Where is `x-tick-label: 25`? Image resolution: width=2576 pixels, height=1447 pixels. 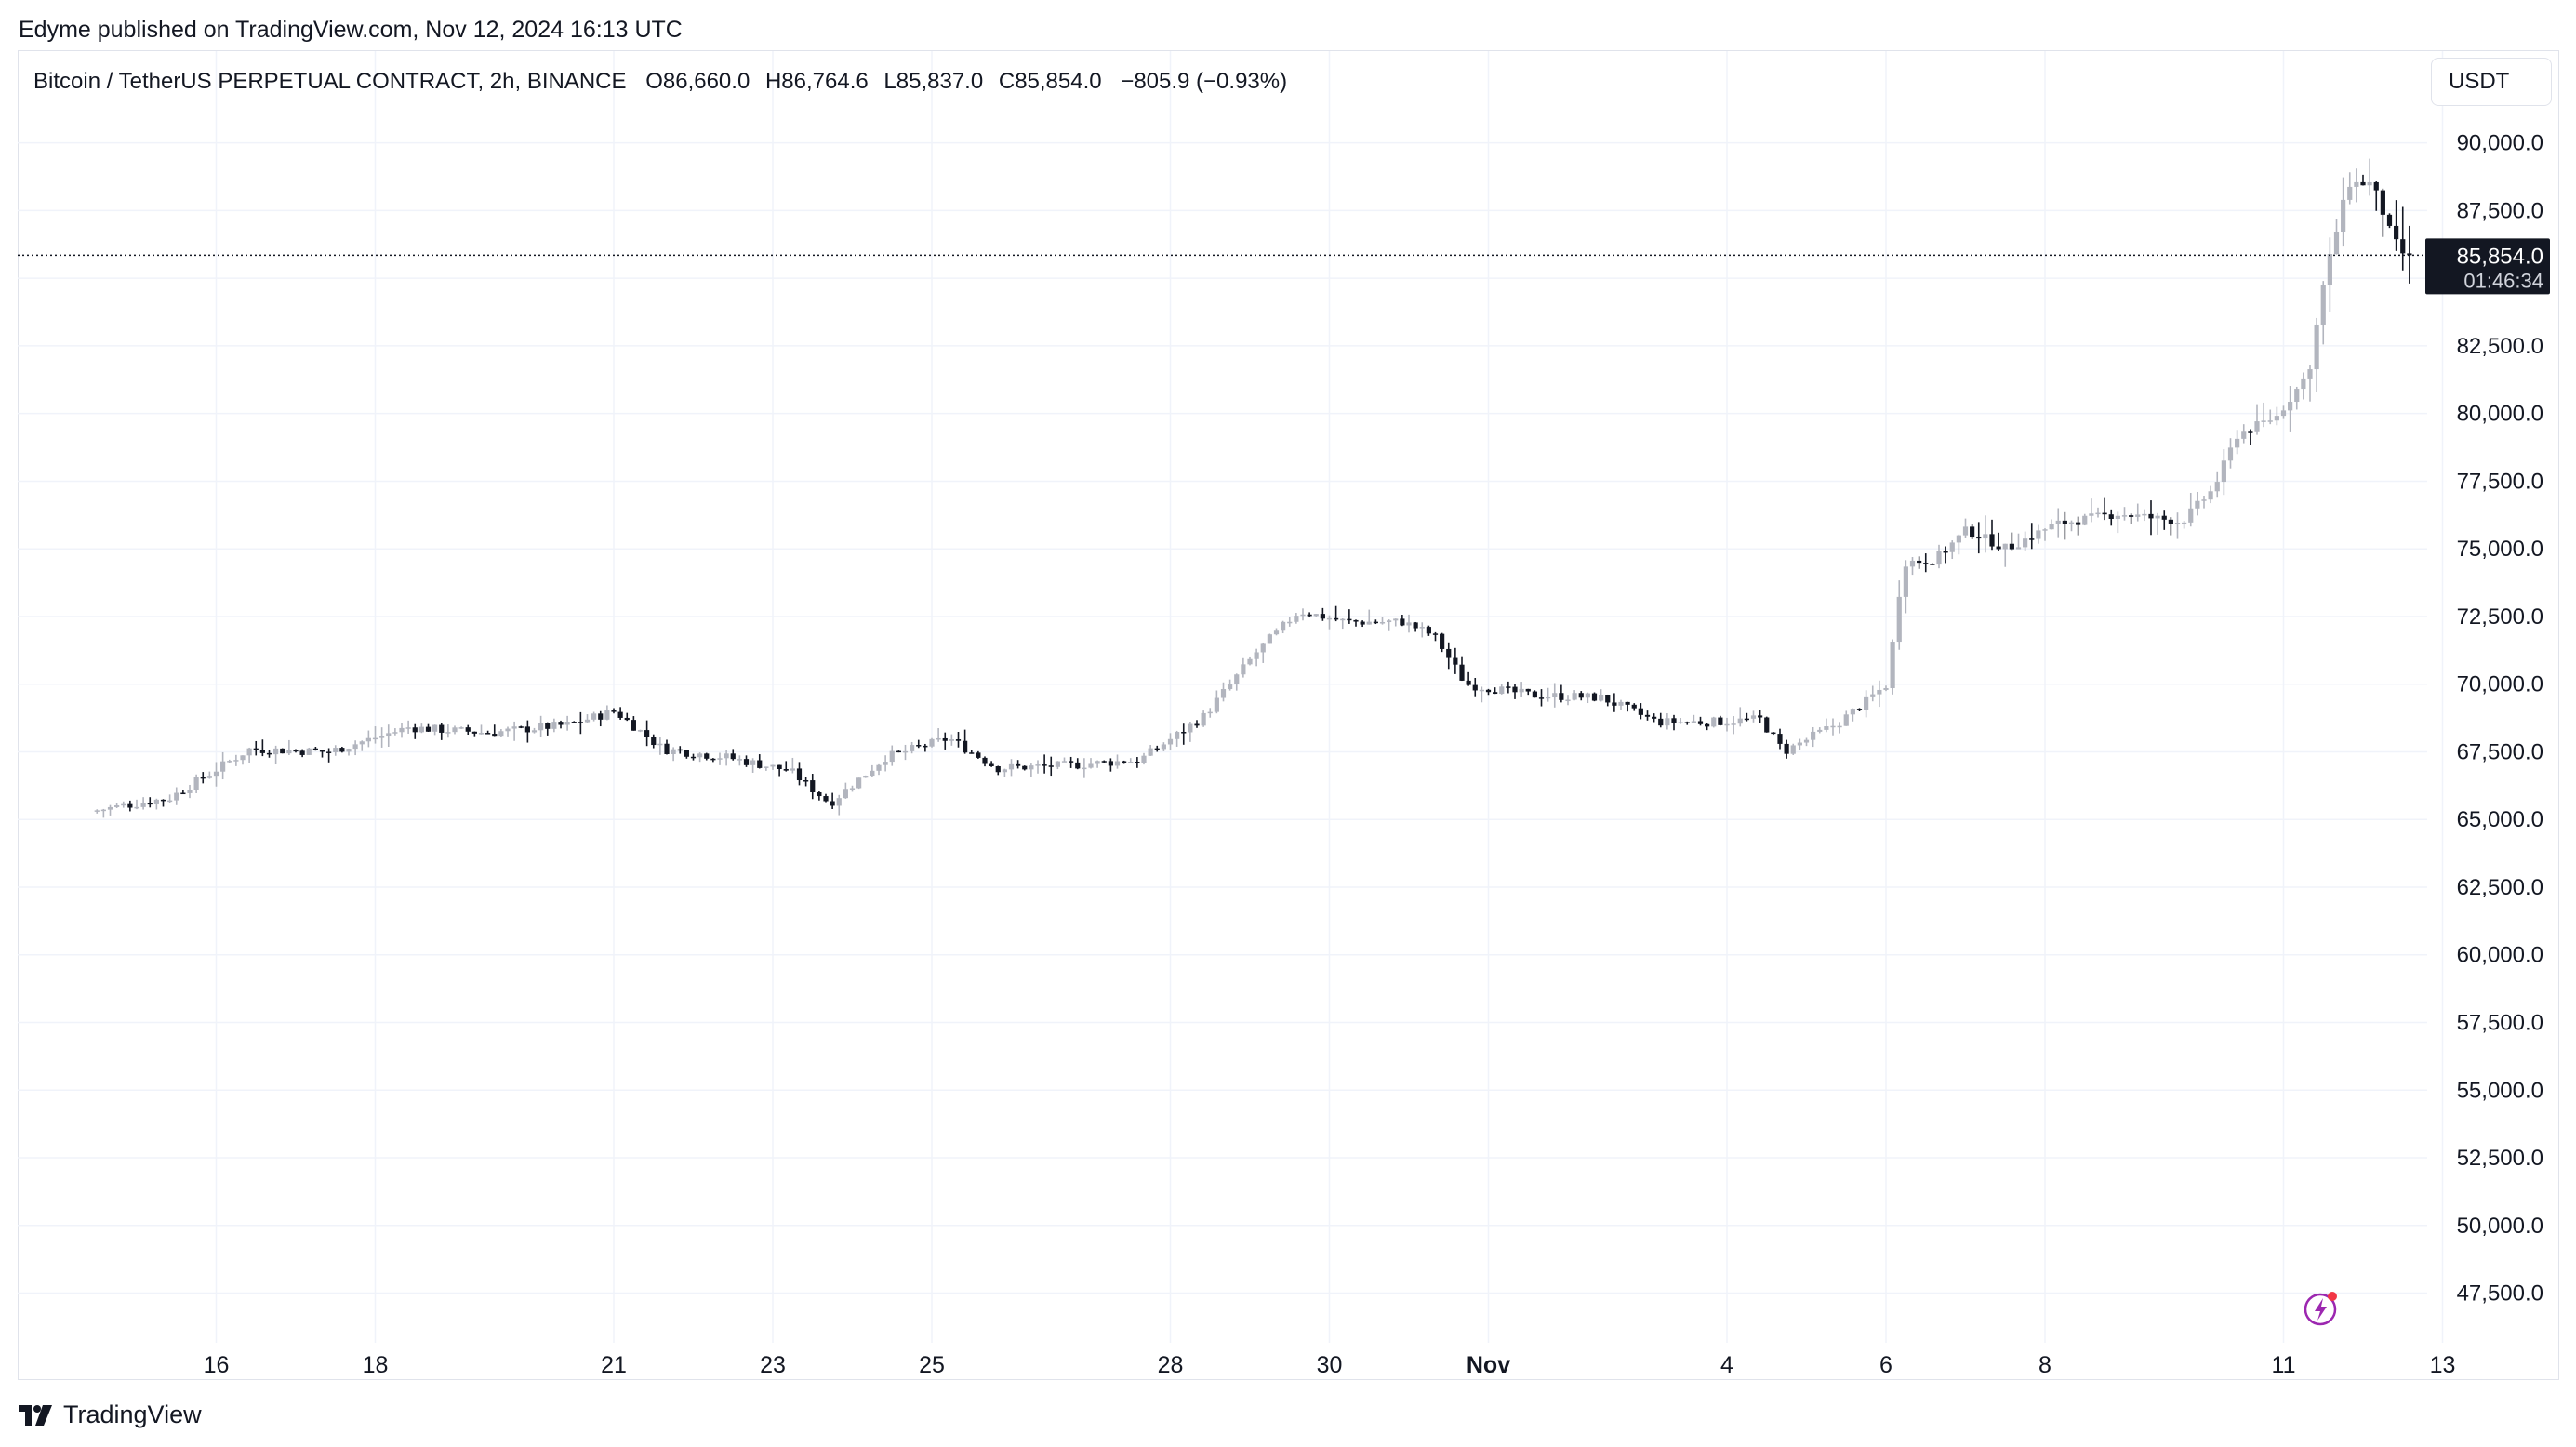 x-tick-label: 25 is located at coordinates (932, 1365).